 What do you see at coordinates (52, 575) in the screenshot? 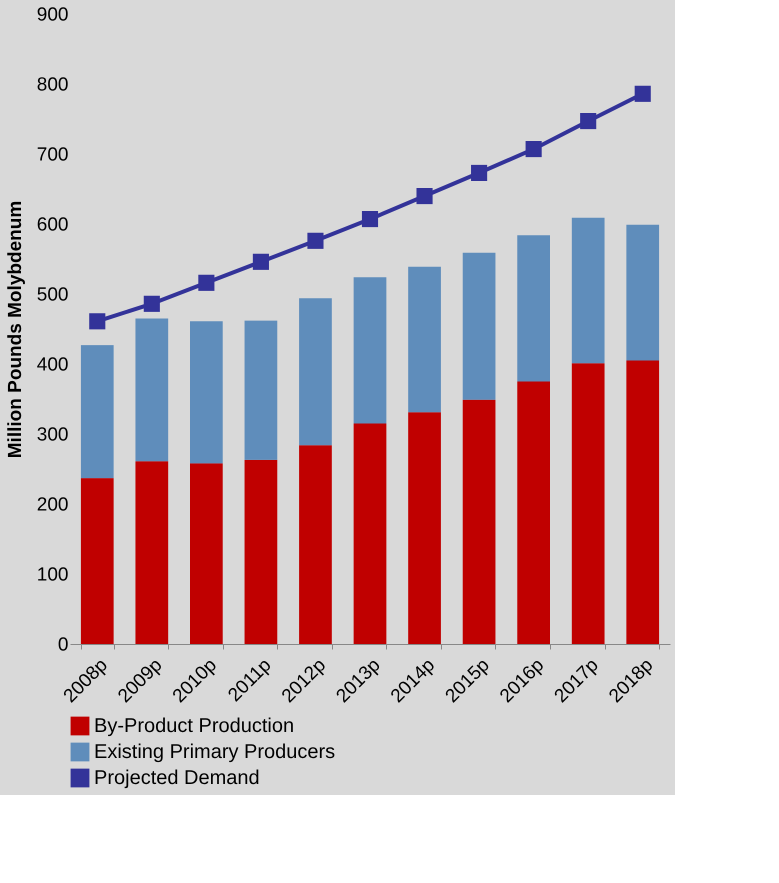
I see `y-tick-label: 100` at bounding box center [52, 575].